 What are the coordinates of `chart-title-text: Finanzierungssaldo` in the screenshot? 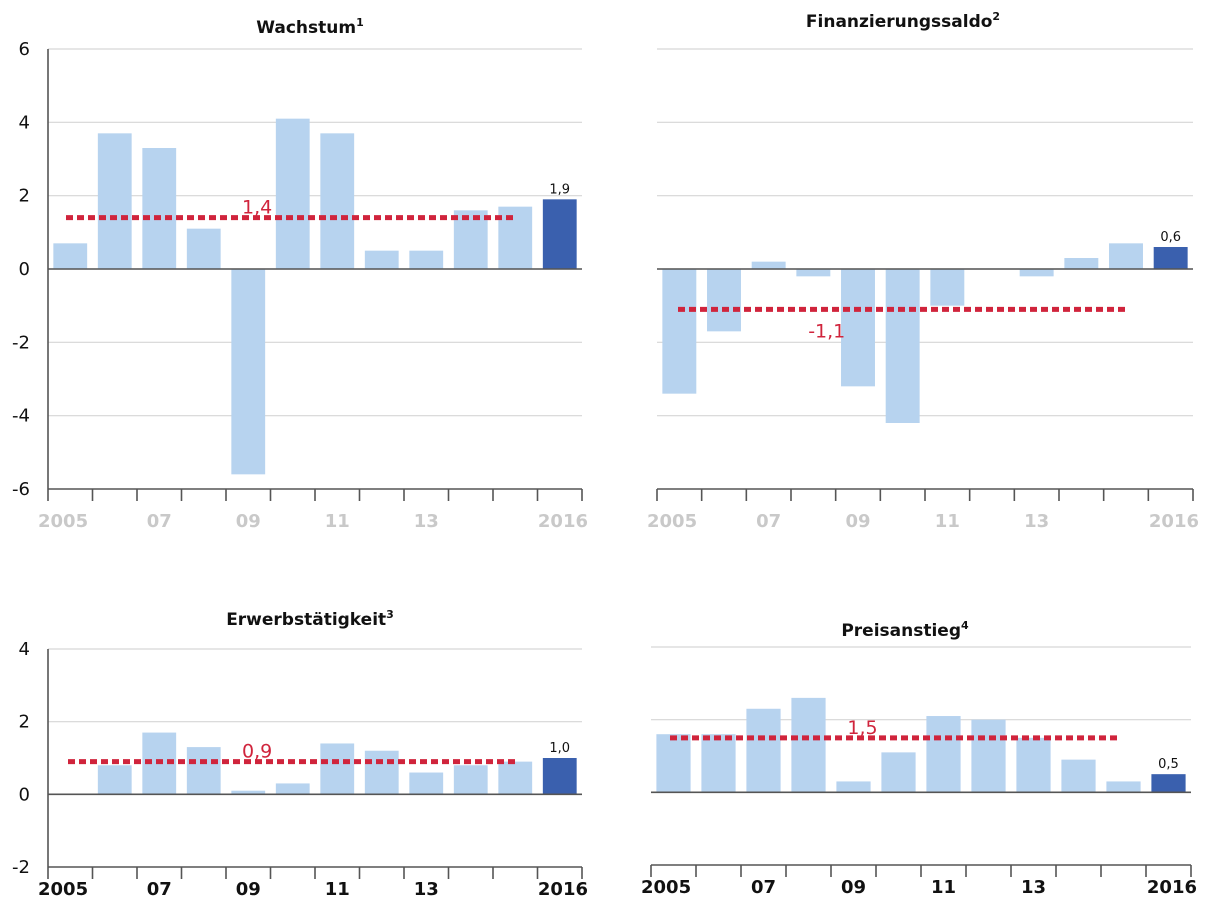 It's located at (899, 22).